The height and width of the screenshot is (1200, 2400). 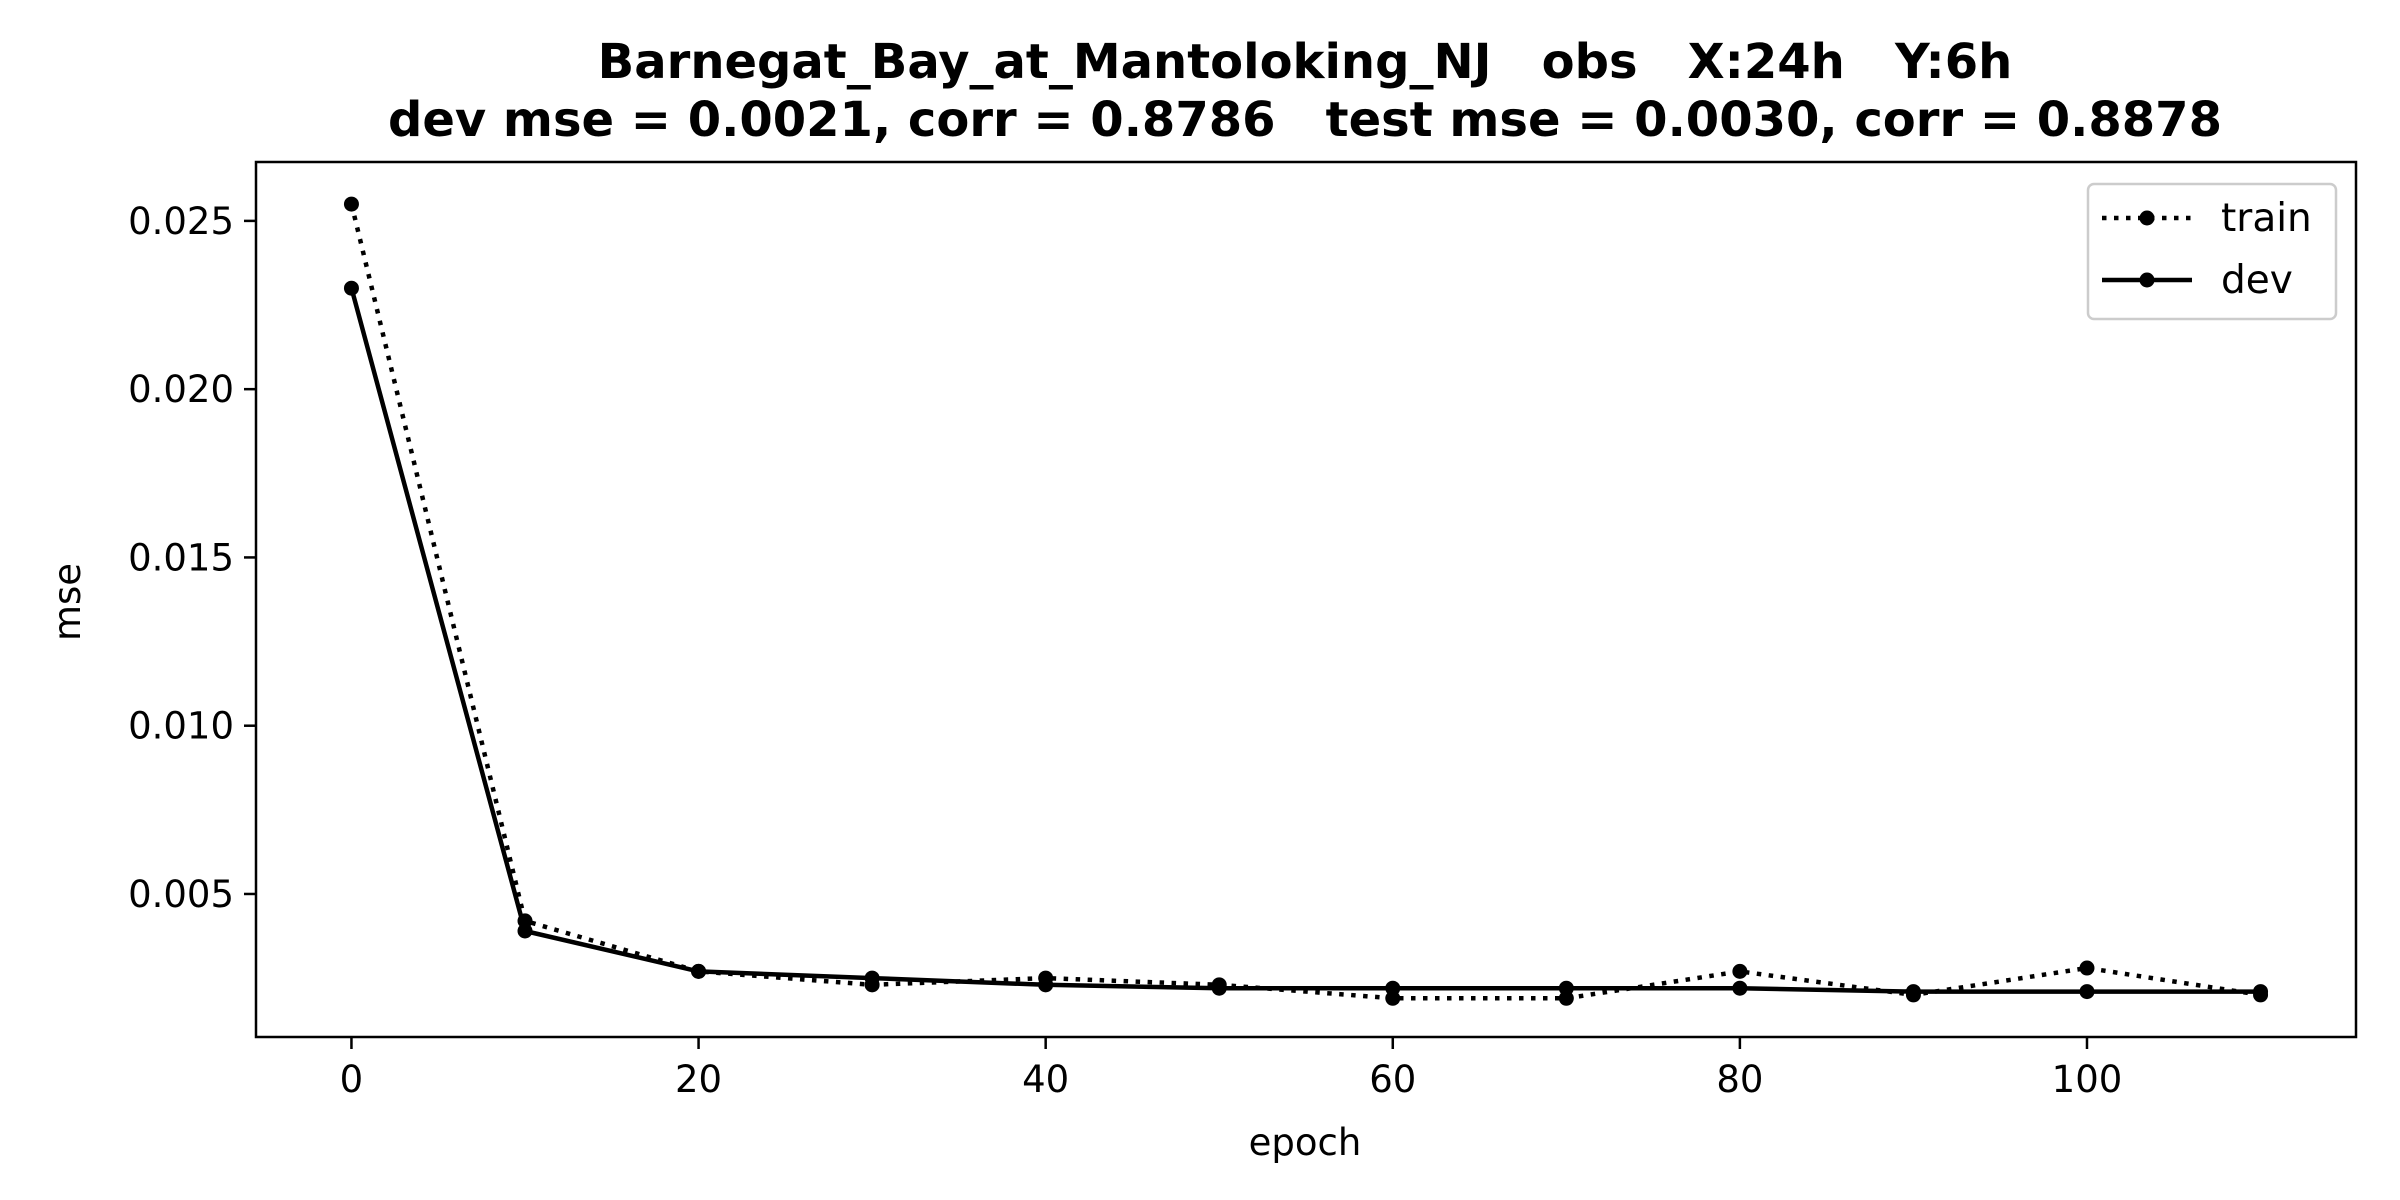 I want to click on legend-train-label: train, so click(x=2266, y=218).